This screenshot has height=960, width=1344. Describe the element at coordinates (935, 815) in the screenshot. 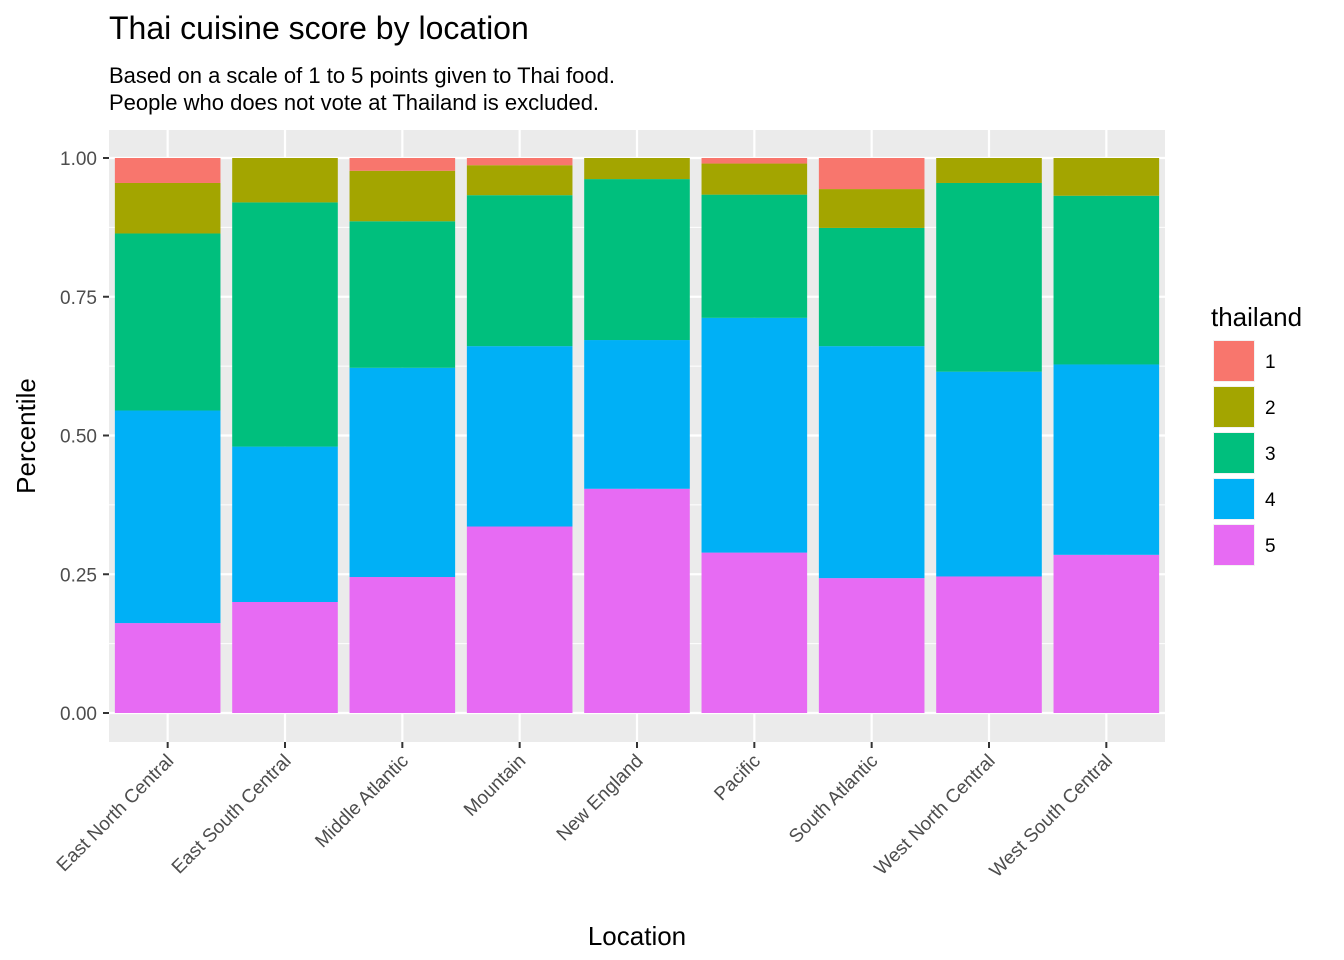

I see `x-tick-label: West North Central` at that location.